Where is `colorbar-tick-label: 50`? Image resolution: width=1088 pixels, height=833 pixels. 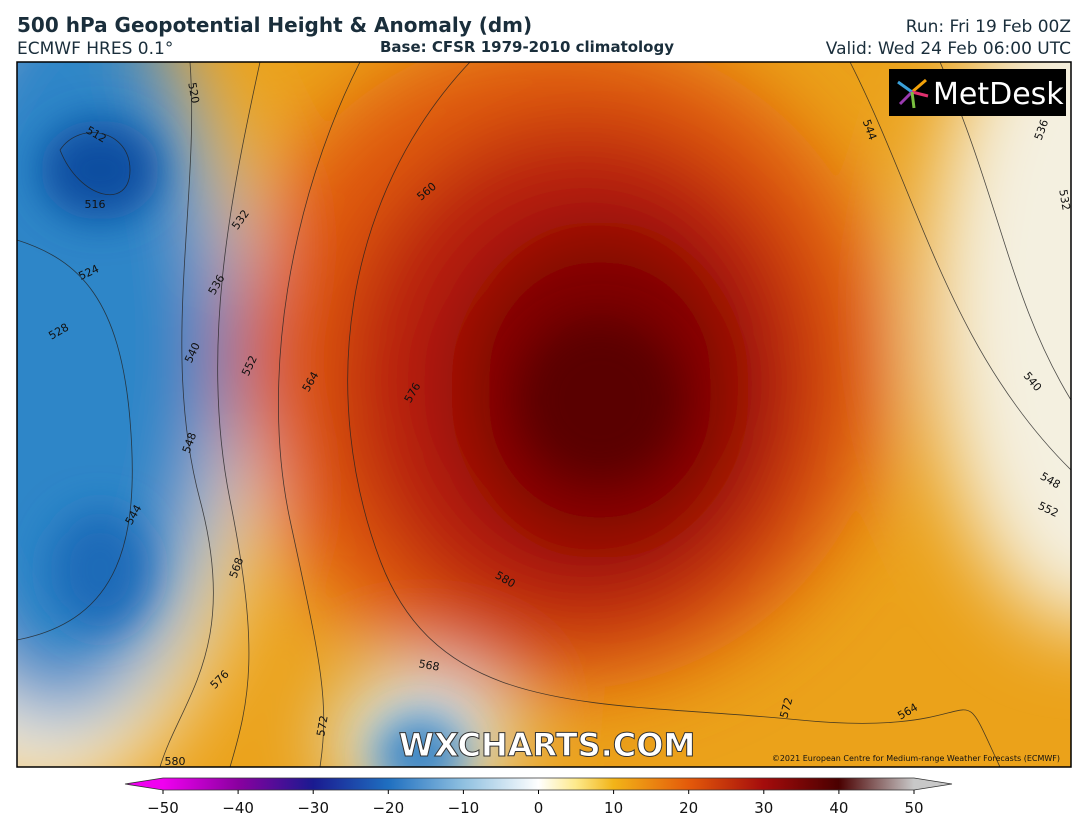
colorbar-tick-label: 50 is located at coordinates (913, 808).